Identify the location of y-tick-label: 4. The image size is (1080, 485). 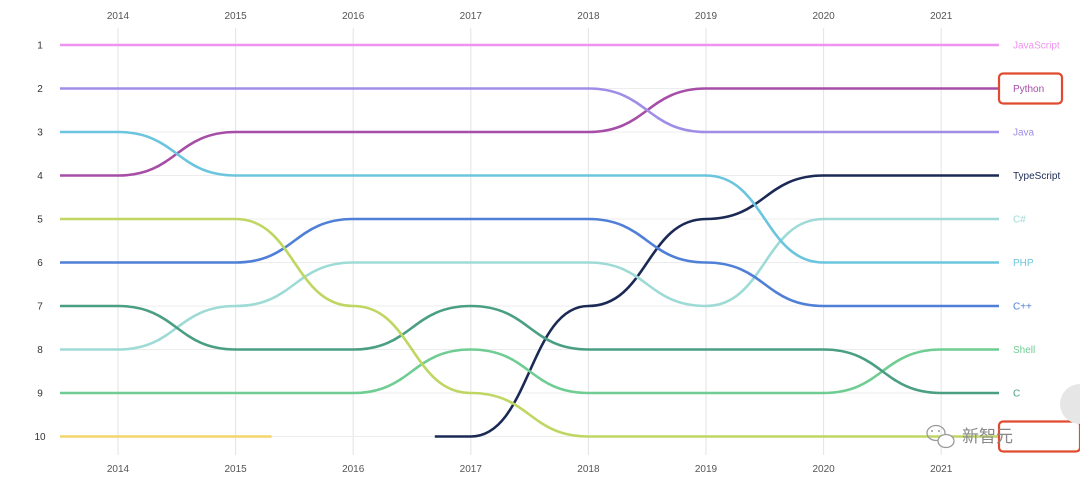
(40, 176).